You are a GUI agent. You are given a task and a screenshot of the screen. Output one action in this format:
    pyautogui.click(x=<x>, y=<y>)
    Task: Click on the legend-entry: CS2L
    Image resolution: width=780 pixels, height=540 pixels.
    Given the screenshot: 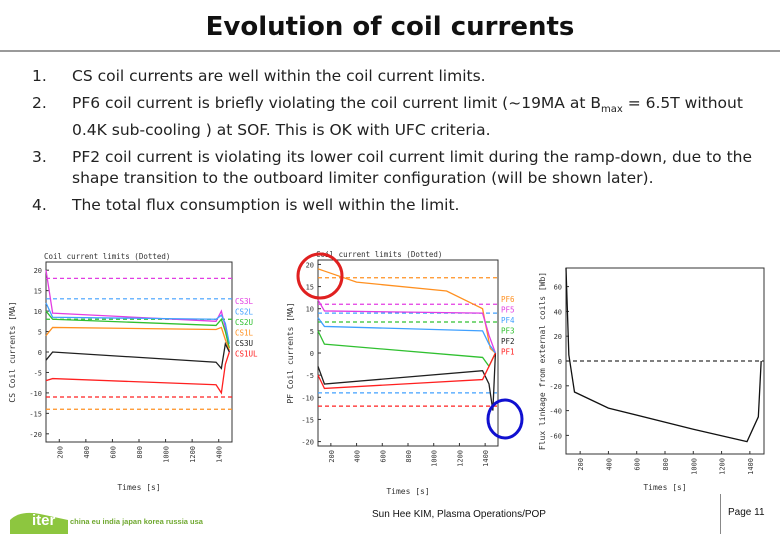 What is the action you would take?
    pyautogui.click(x=244, y=312)
    